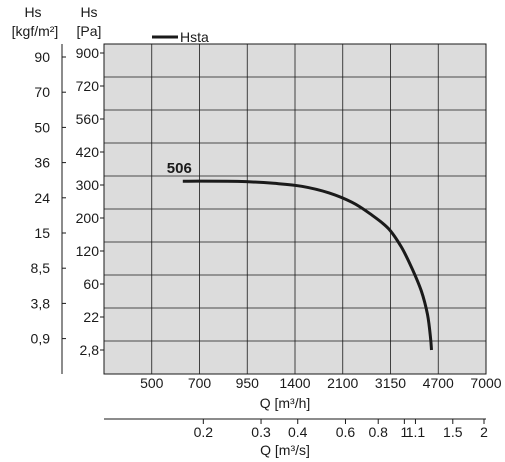 The width and height of the screenshot is (505, 462). I want to click on m3h-tick-label: 3150, so click(390, 383).